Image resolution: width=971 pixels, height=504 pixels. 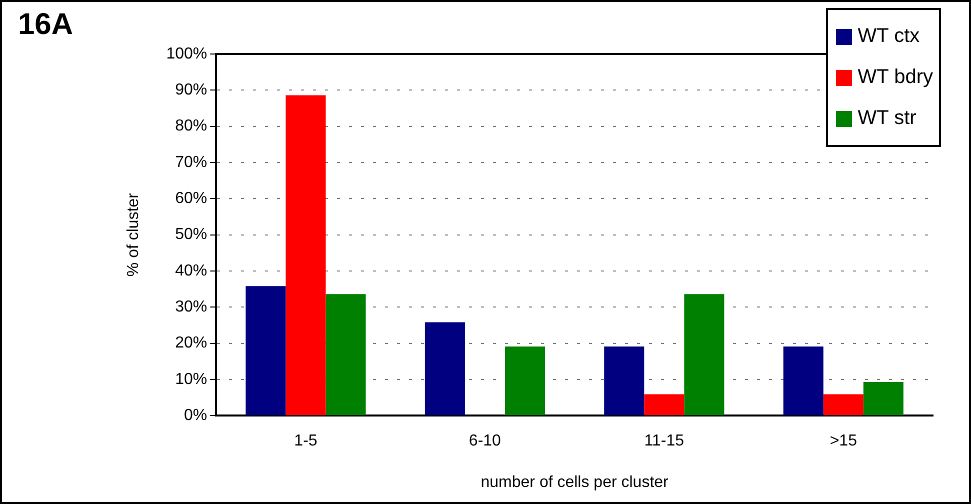 I want to click on y-tick-label: 100%, so click(x=187, y=53).